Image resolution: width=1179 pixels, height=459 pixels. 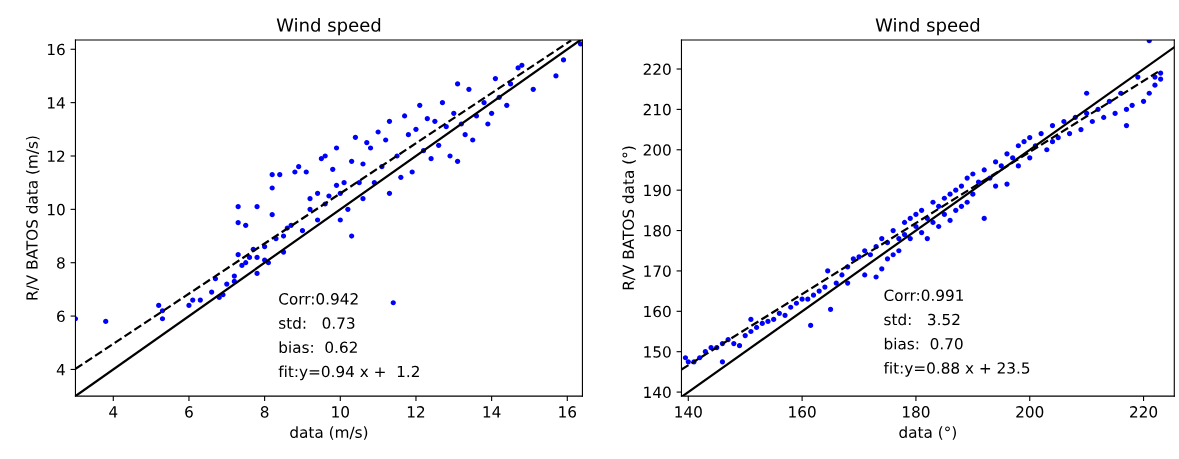 What do you see at coordinates (1030, 412) in the screenshot?
I see `x-tick-label: 200` at bounding box center [1030, 412].